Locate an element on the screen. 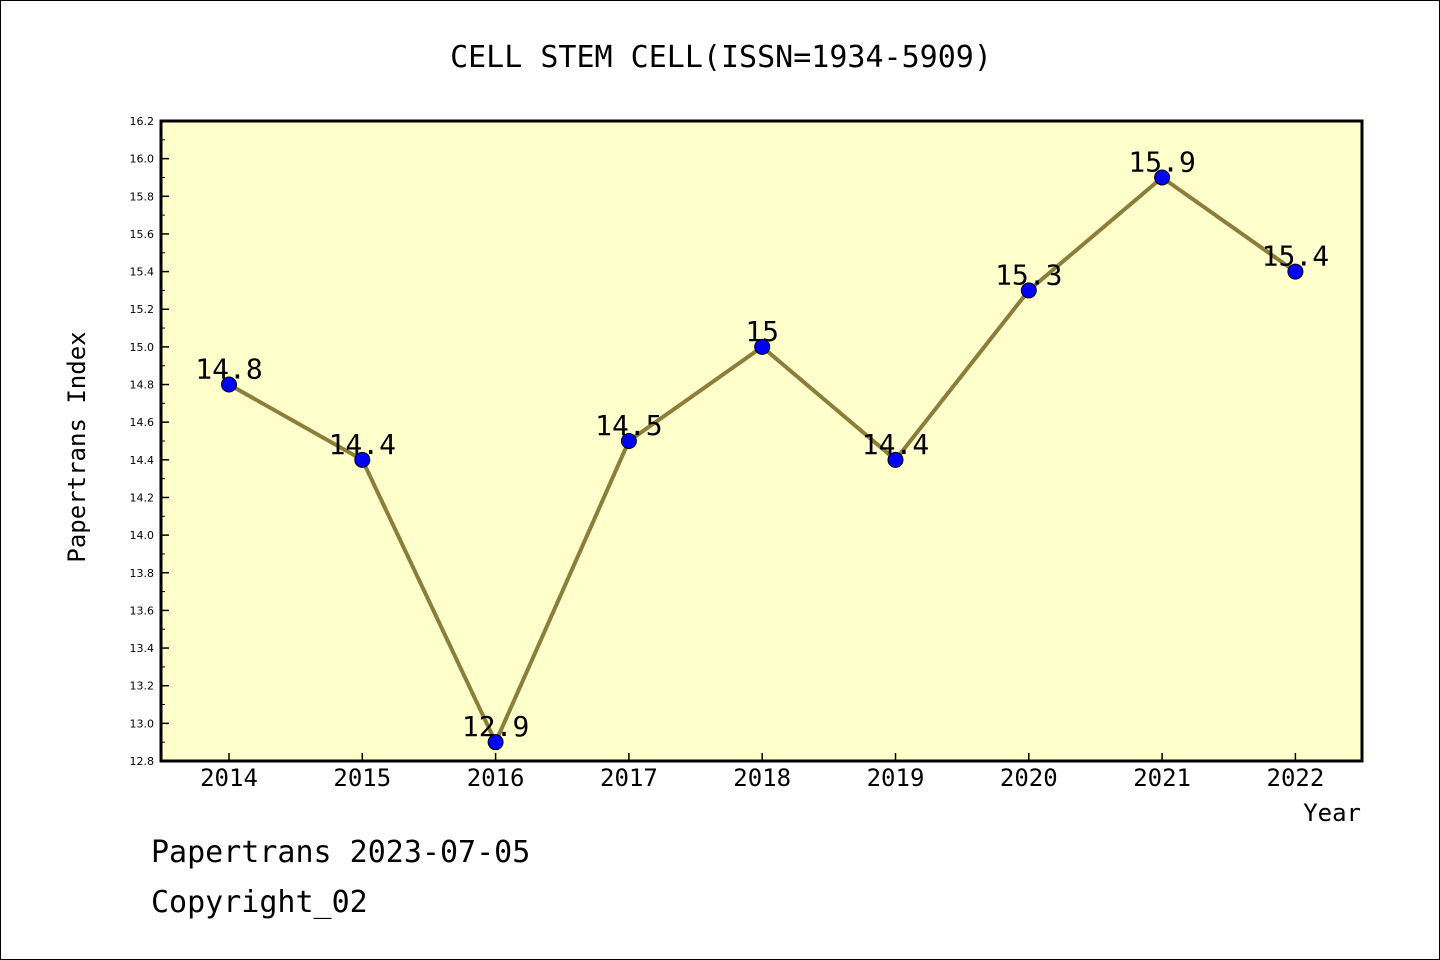 Image resolution: width=1440 pixels, height=960 pixels. data-label: 15.9 is located at coordinates (1161, 161).